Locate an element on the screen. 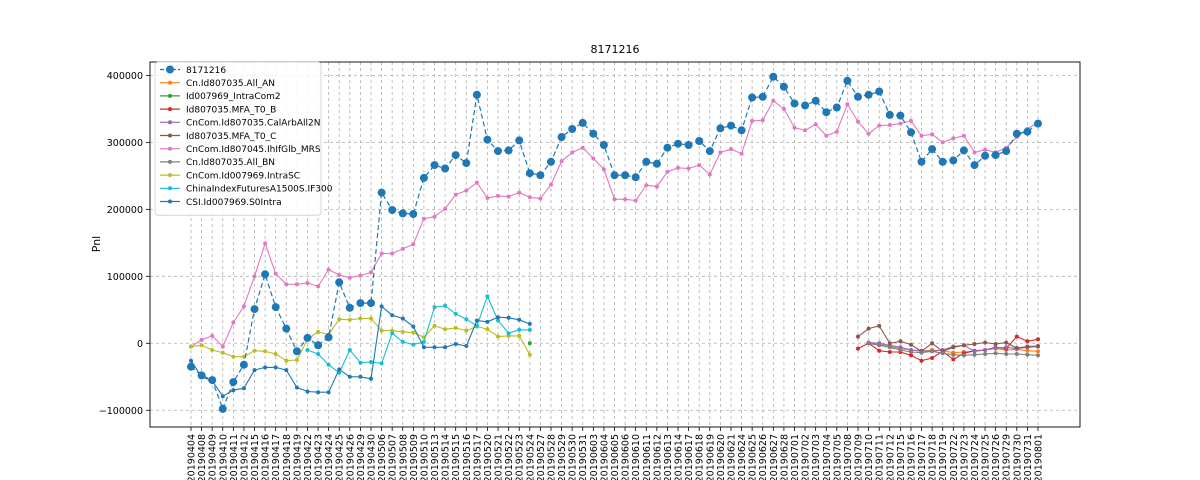 This screenshot has width=1200, height=480. x-tick-label: 20190506 is located at coordinates (382, 457).